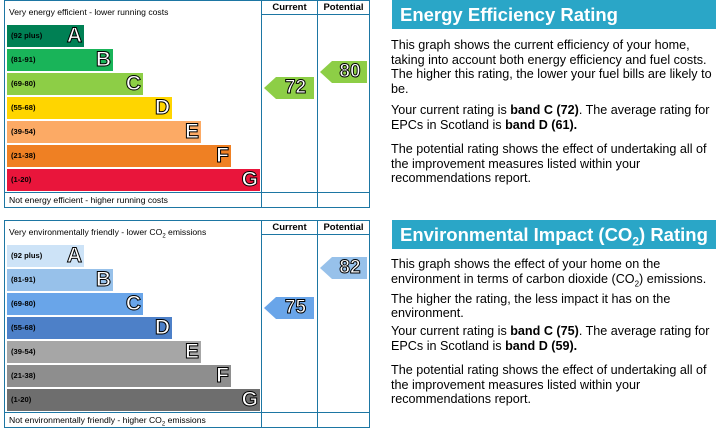 The height and width of the screenshot is (429, 721). What do you see at coordinates (249, 179) in the screenshot?
I see `ee-band-letter: G` at bounding box center [249, 179].